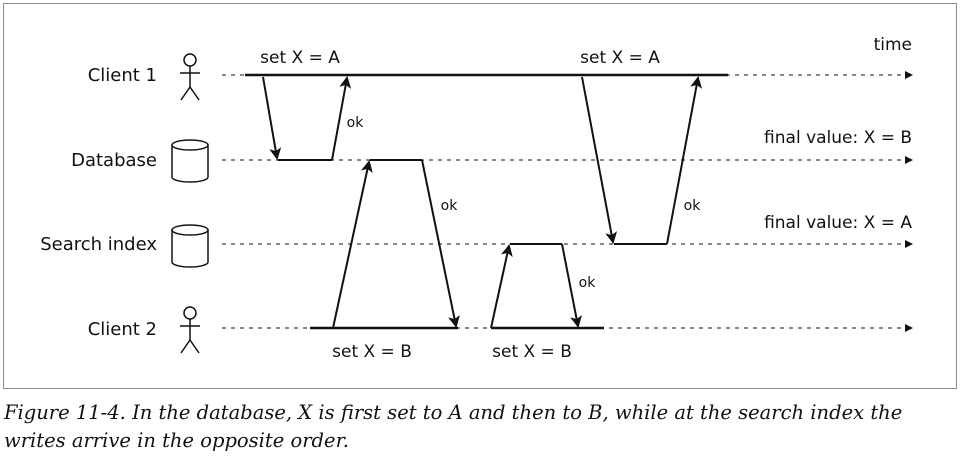 This screenshot has width=968, height=460. What do you see at coordinates (122, 75) in the screenshot?
I see `lane-label-client1: Client 1` at bounding box center [122, 75].